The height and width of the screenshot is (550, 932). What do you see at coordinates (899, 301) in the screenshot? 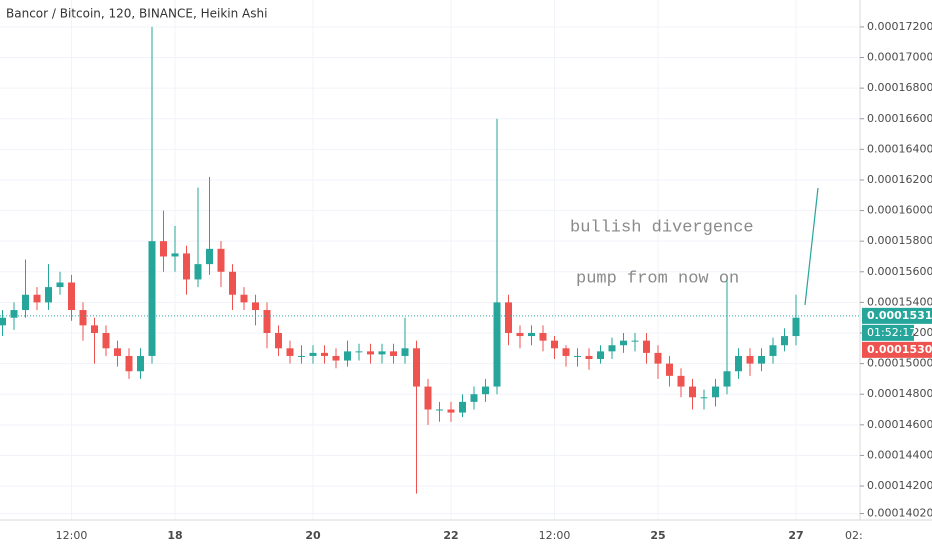
I see `y-tick-label: 0.00015400` at bounding box center [899, 301].